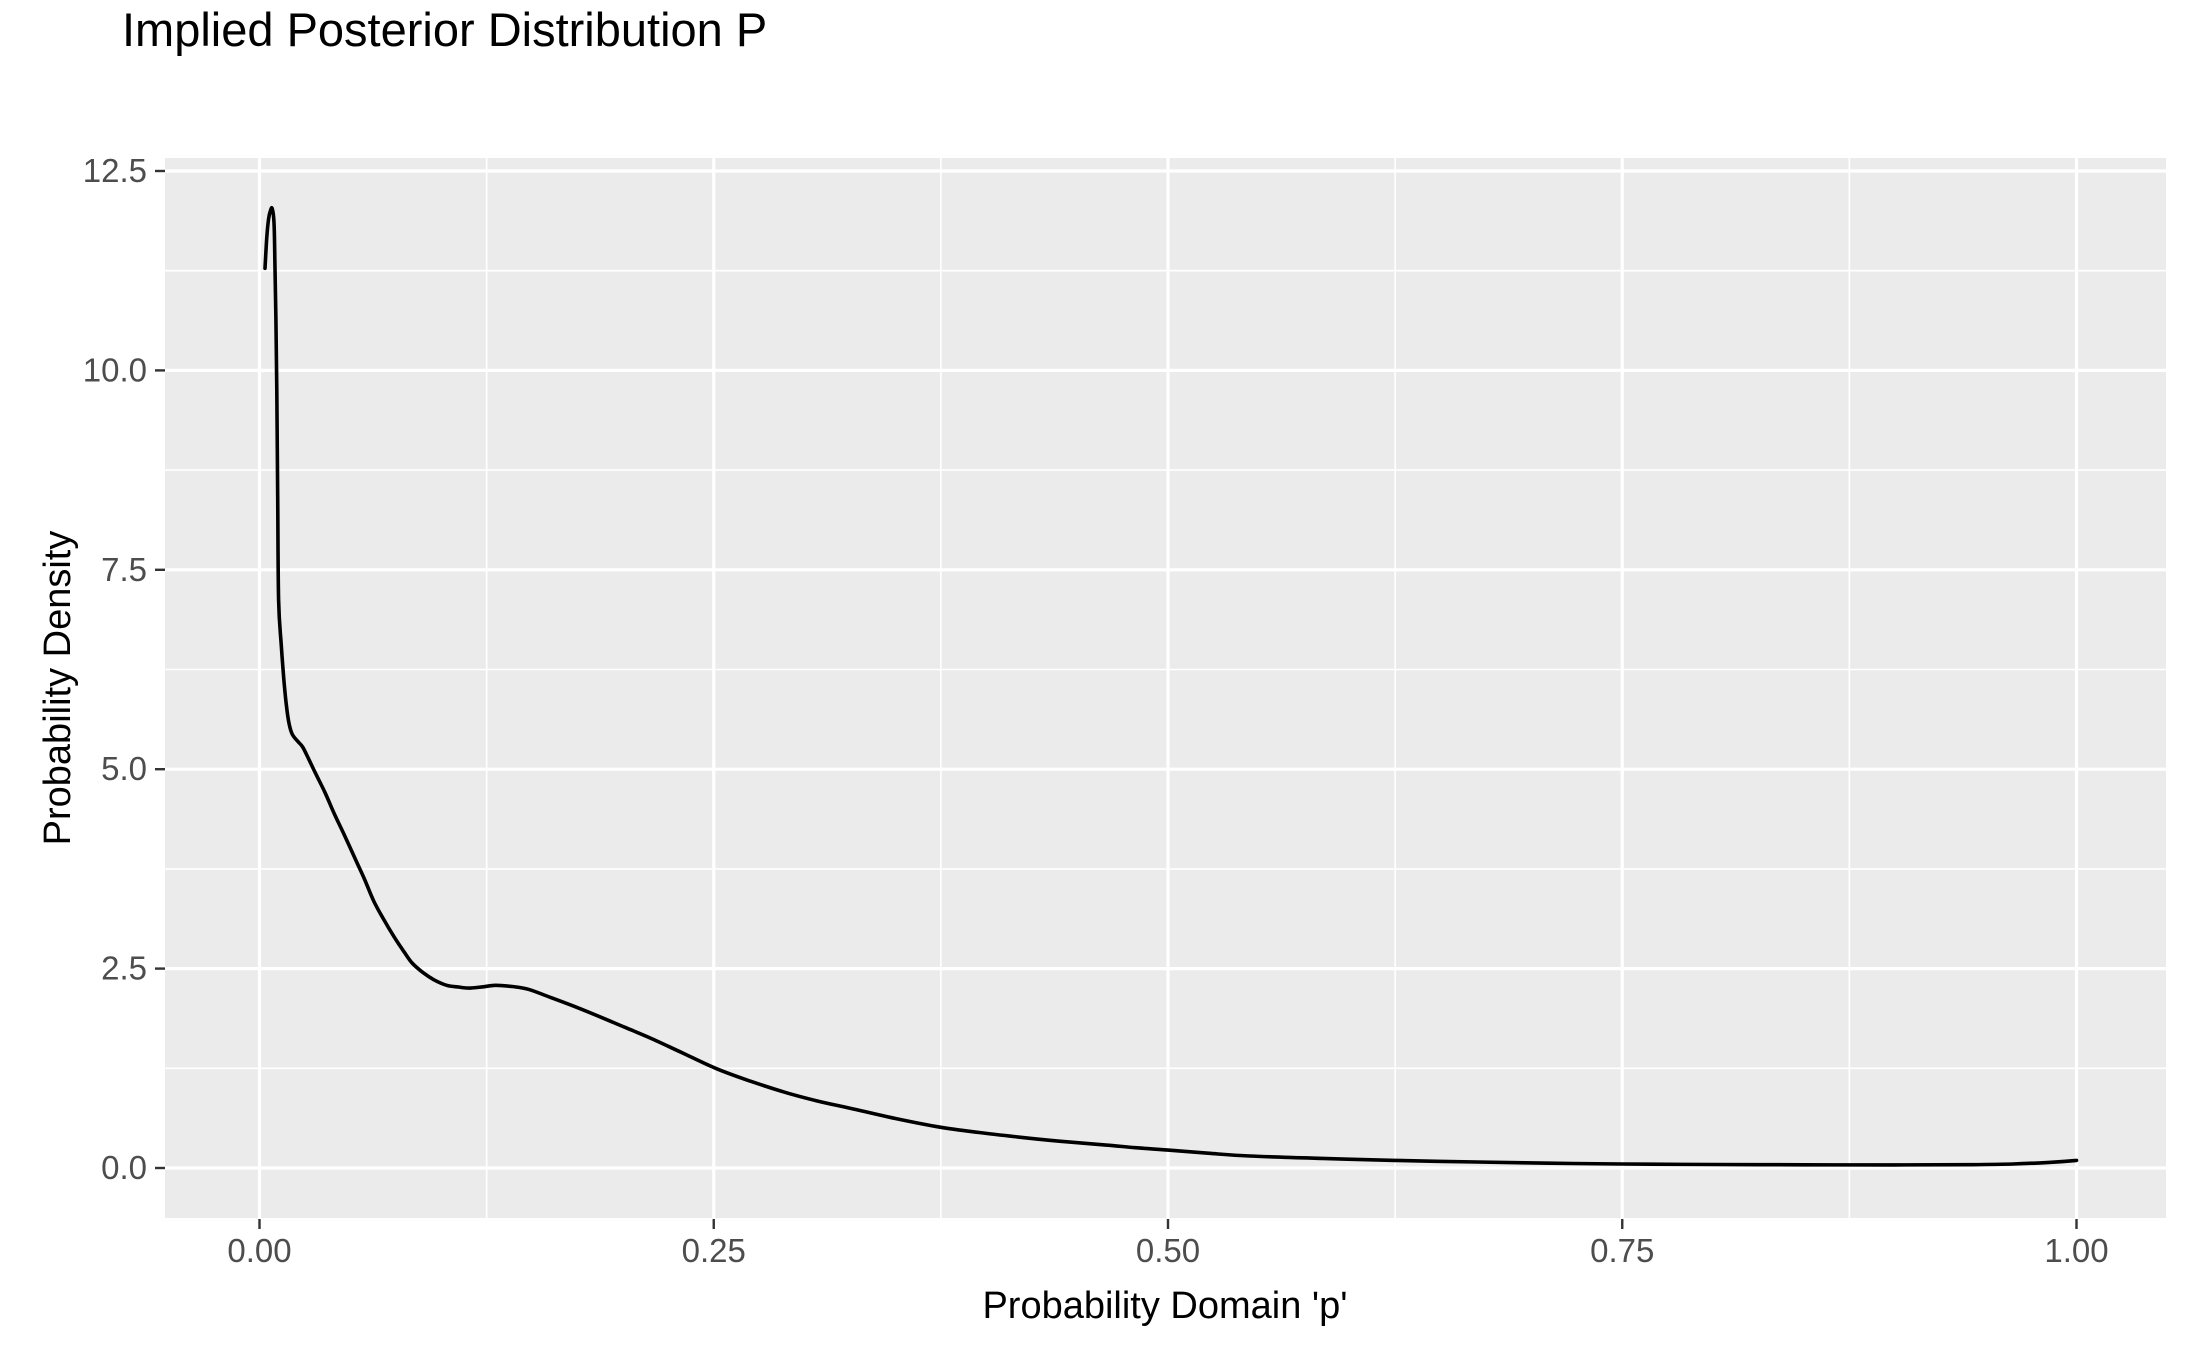  What do you see at coordinates (1622, 1250) in the screenshot?
I see `x-tick-label: 0.75` at bounding box center [1622, 1250].